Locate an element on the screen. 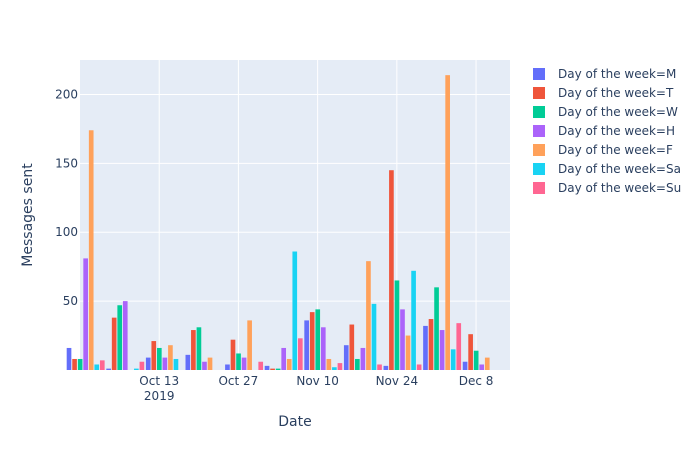  legend-item: Day of the week=Su is located at coordinates (607, 188).